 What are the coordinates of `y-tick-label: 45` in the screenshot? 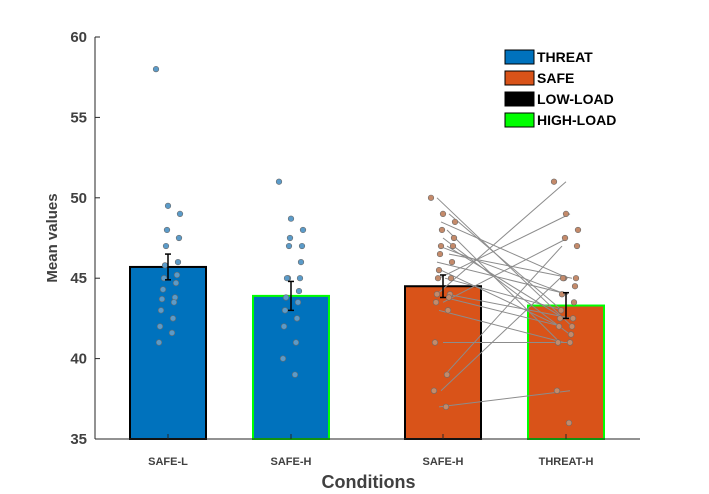 It's located at (78, 278).